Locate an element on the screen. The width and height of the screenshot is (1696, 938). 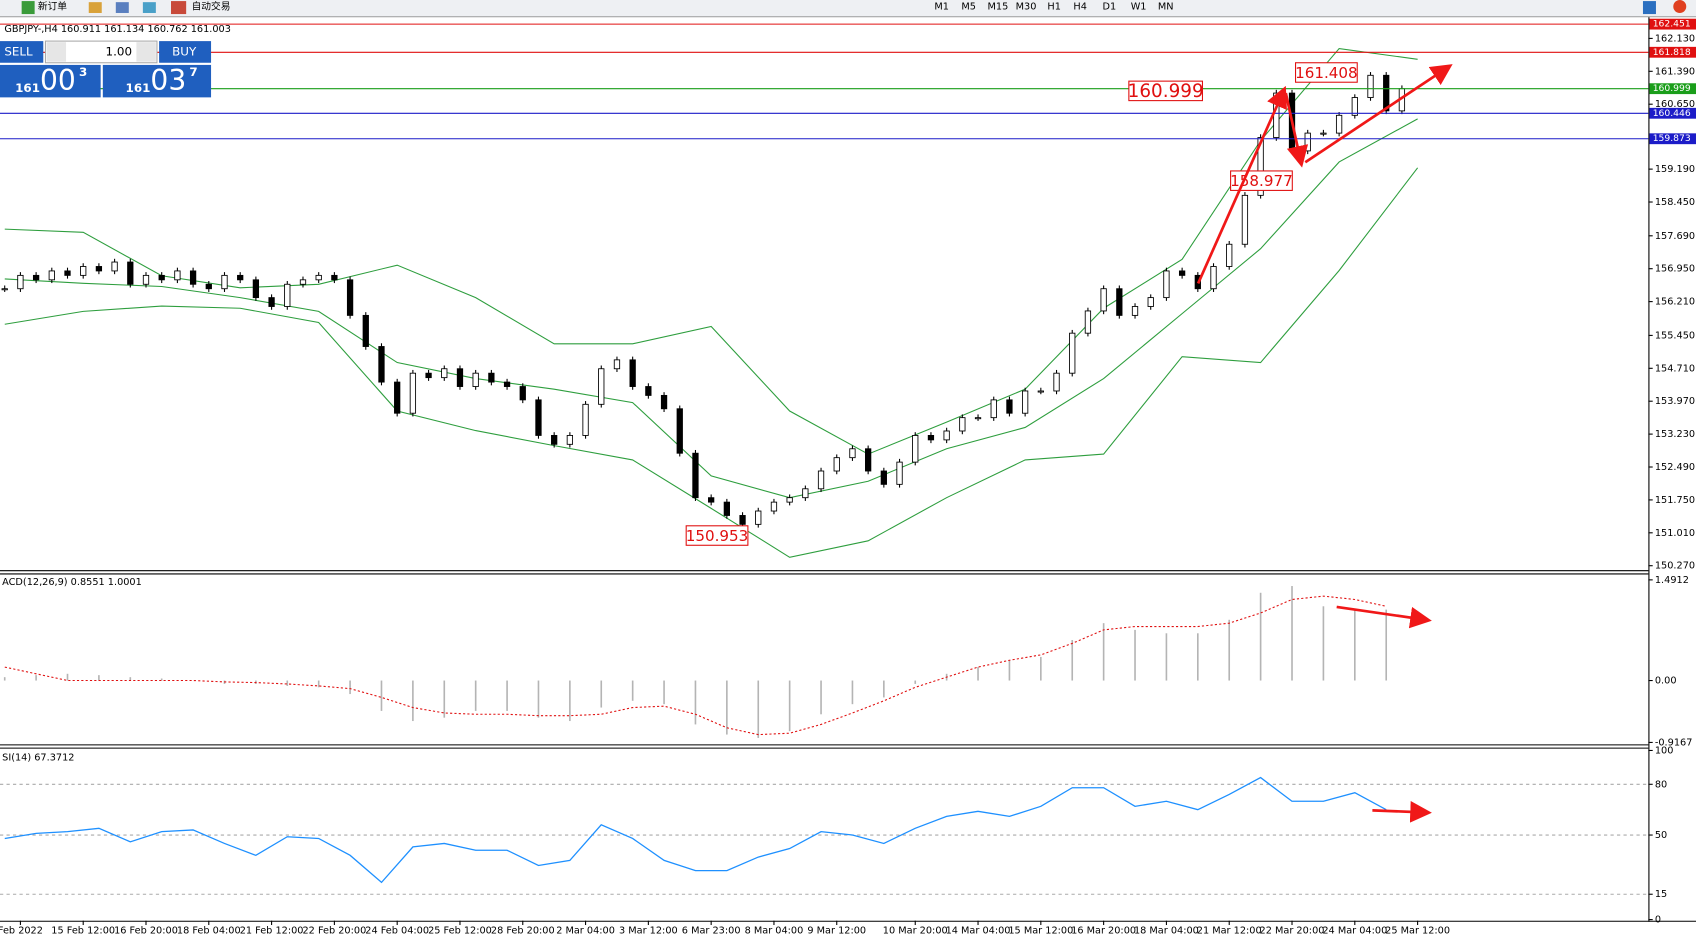
timeframe: D1 is located at coordinates (1110, 6).